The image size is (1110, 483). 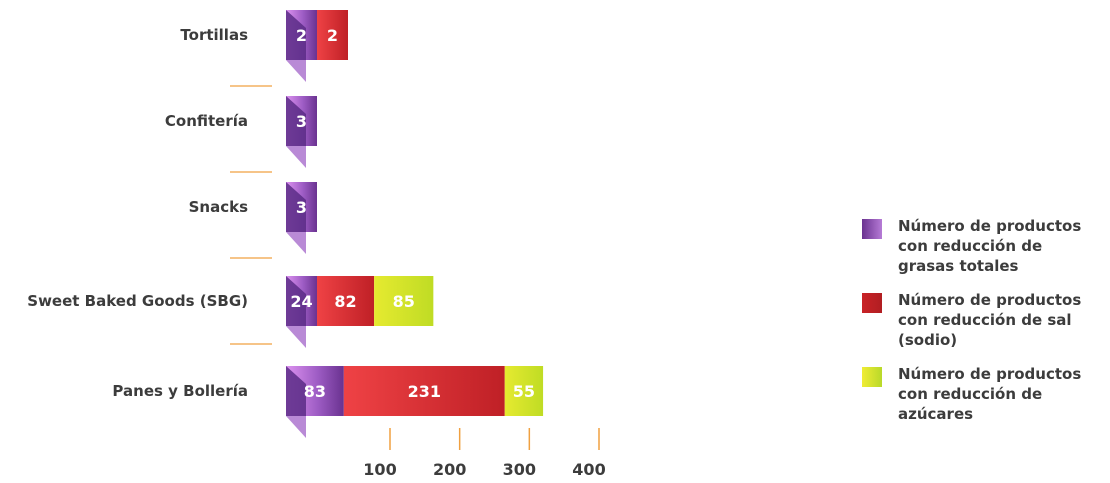 I want to click on bar-sal-sweet-baked-goods-sbg, so click(x=346, y=301).